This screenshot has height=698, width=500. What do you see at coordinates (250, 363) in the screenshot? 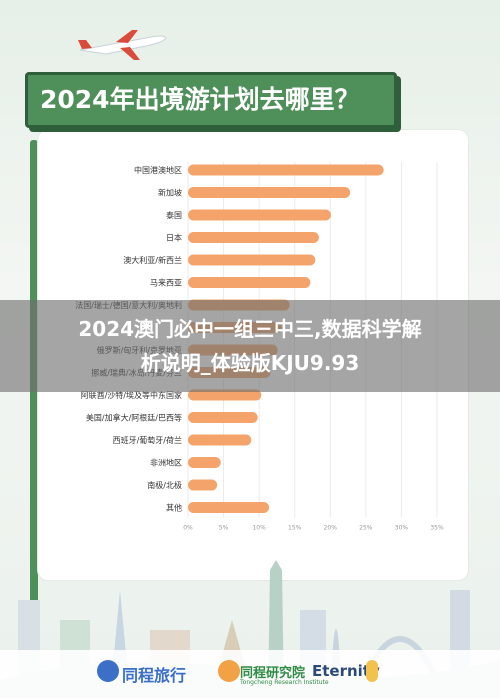
I see `banner-line-2: 析说明_体验版KJU9.93` at bounding box center [250, 363].